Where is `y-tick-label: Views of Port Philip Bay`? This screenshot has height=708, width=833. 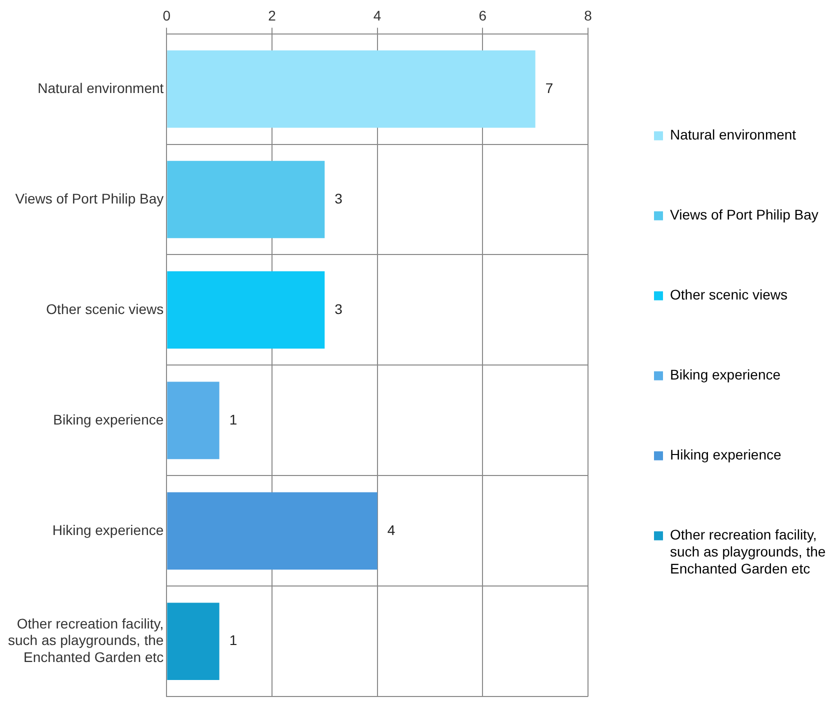 y-tick-label: Views of Port Philip Bay is located at coordinates (89, 198).